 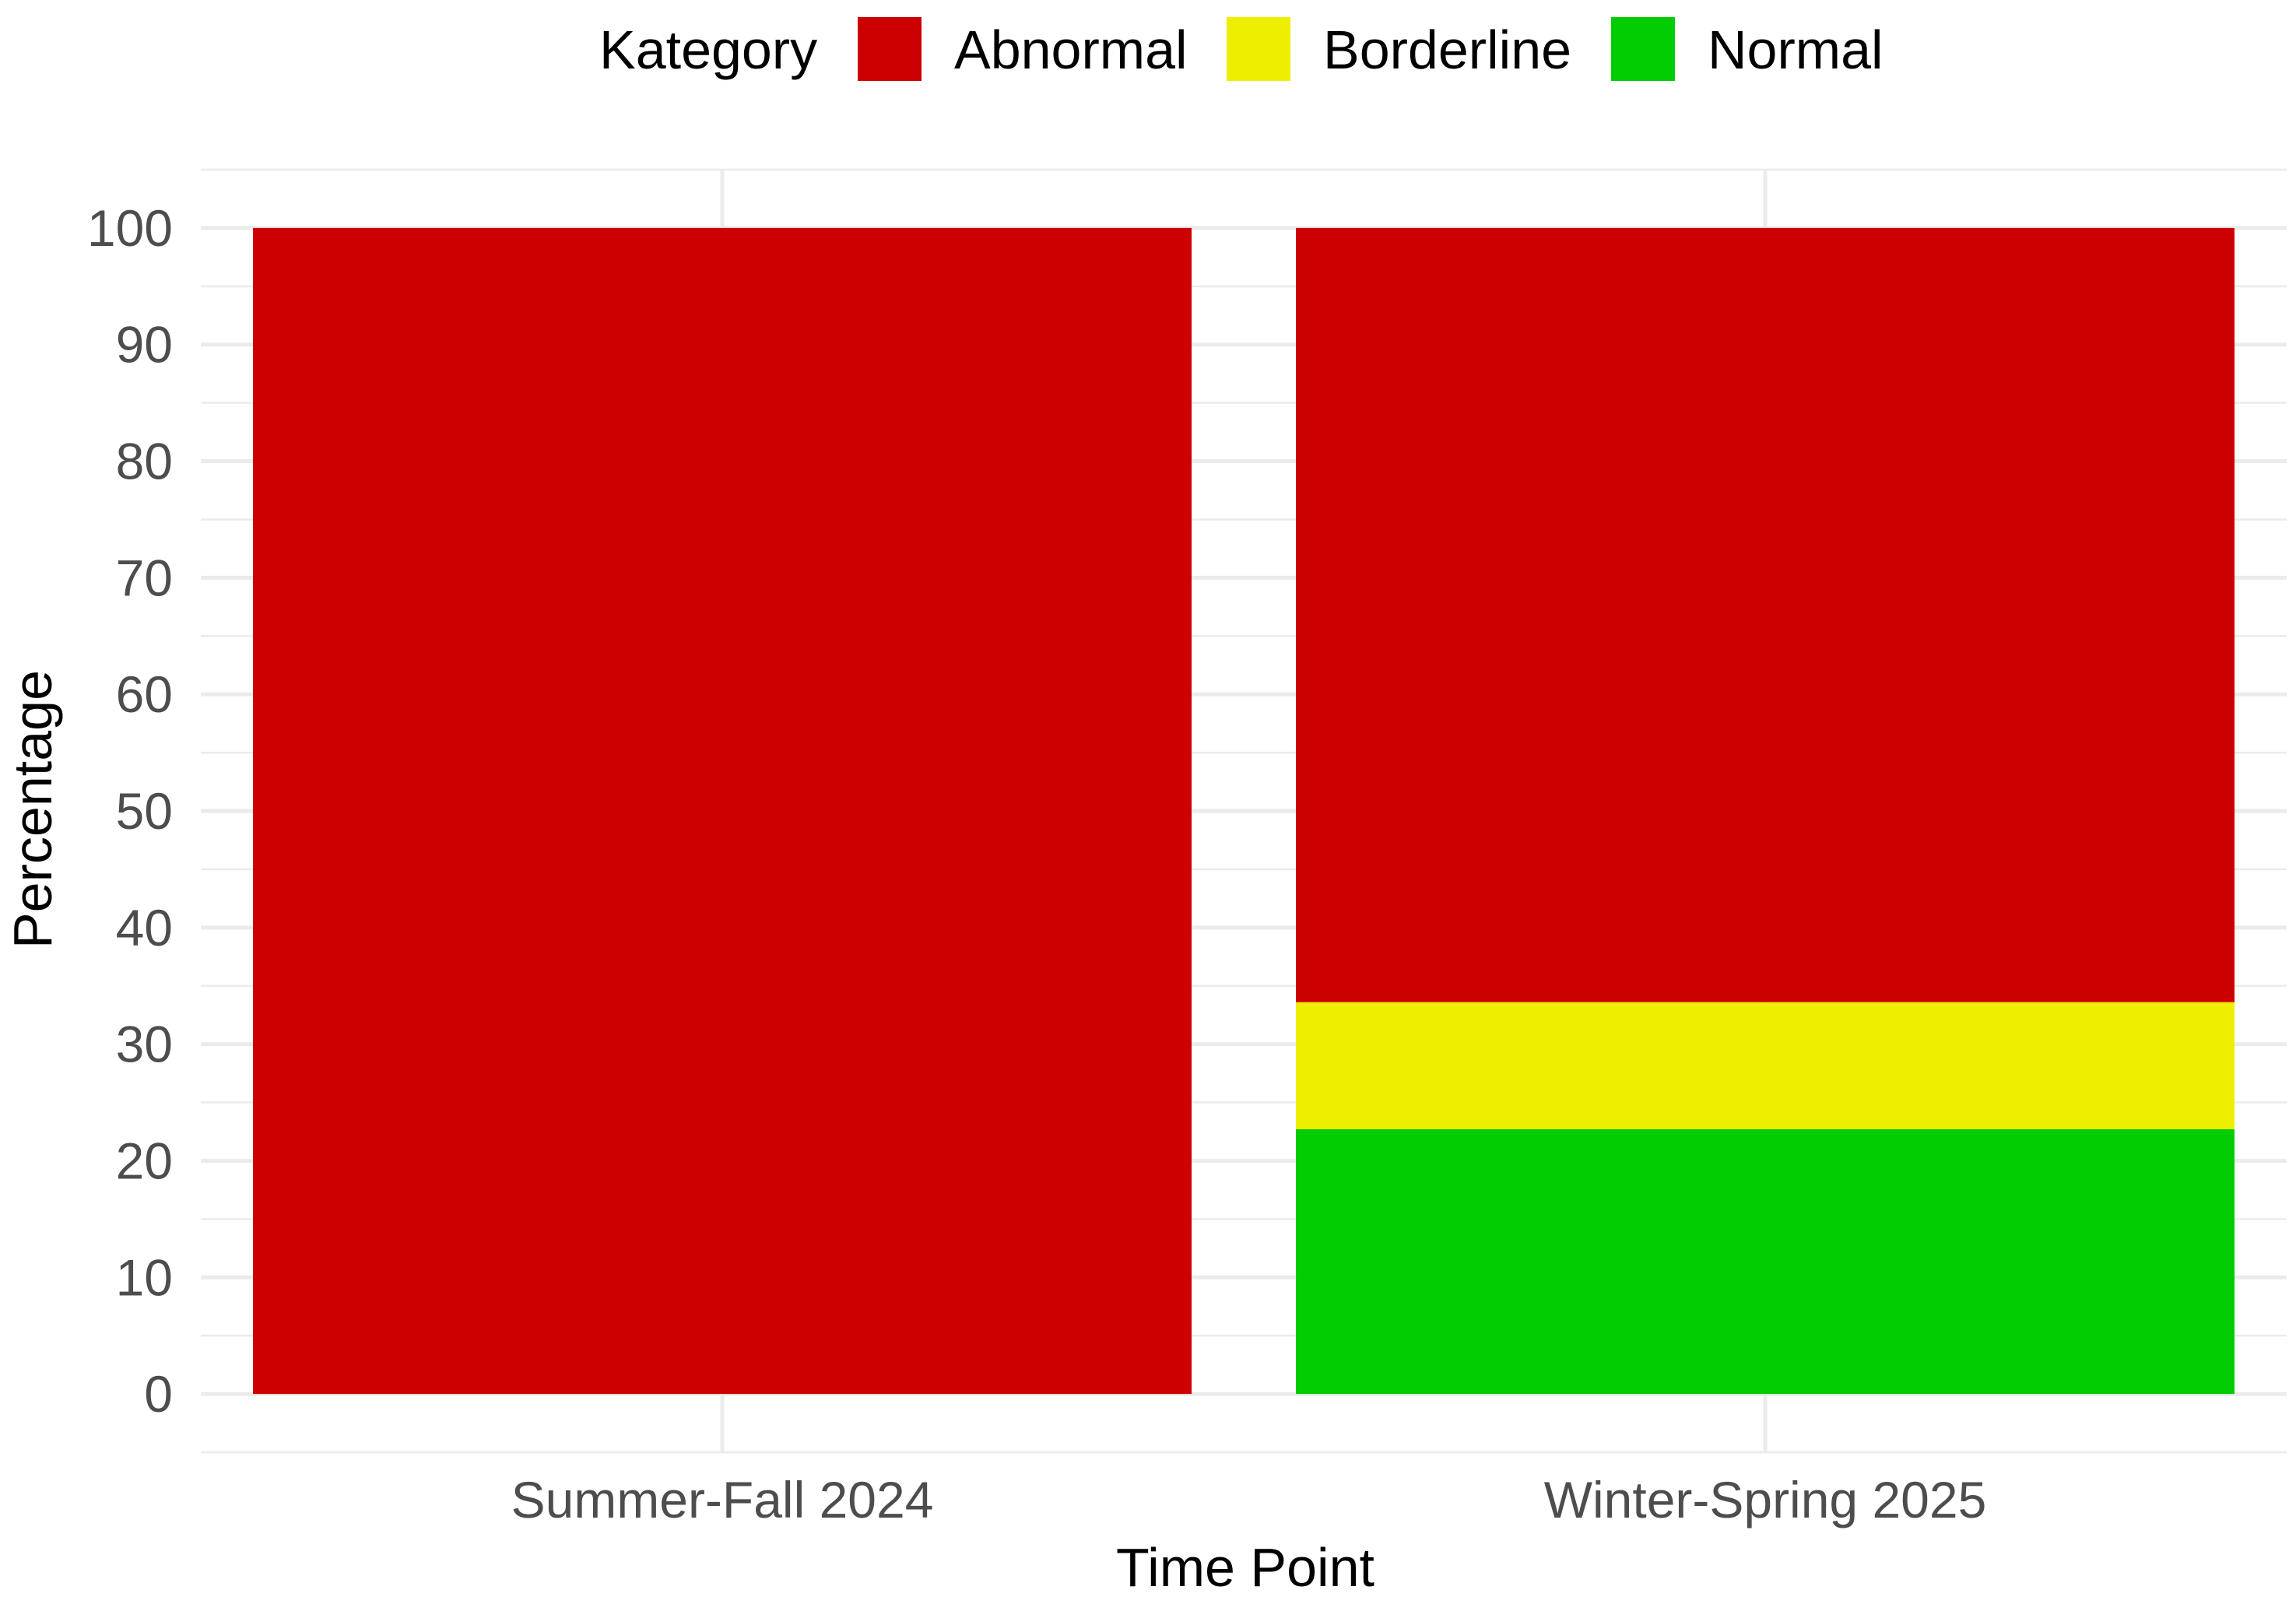 What do you see at coordinates (144, 694) in the screenshot?
I see `y-tick-label: 60` at bounding box center [144, 694].